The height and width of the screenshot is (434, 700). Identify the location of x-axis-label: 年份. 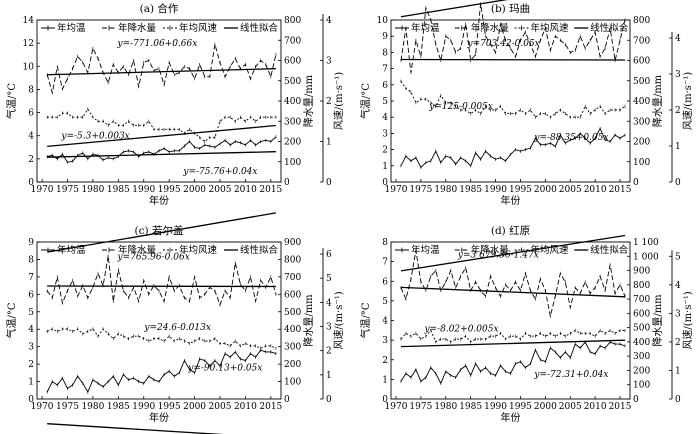
(511, 200).